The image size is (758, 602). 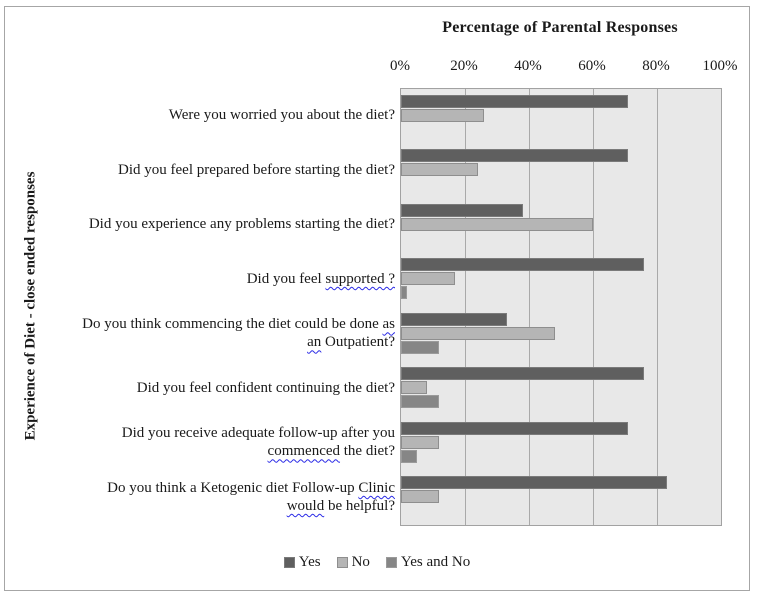 What do you see at coordinates (221, 279) in the screenshot?
I see `category-label-3: Did you feel supported ?` at bounding box center [221, 279].